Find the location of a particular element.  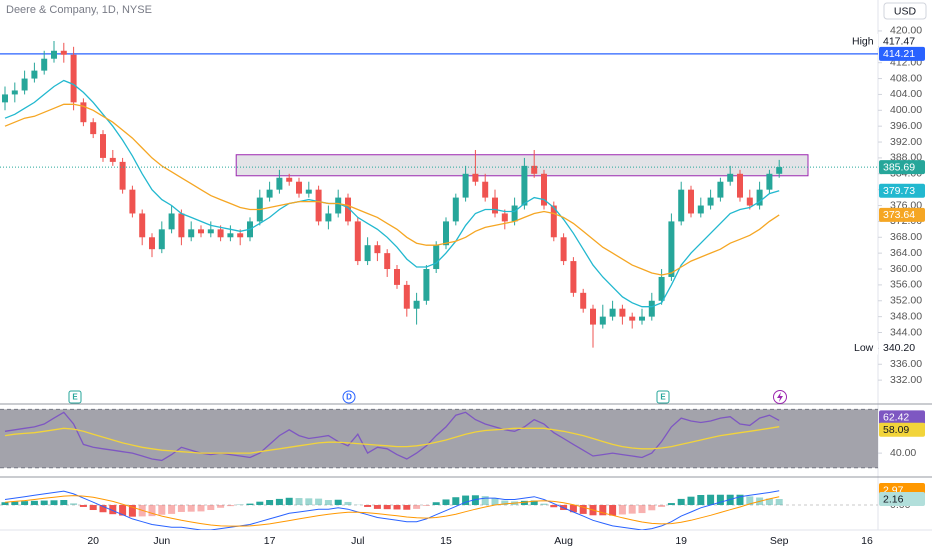

y-tick-label: 352.00 is located at coordinates (906, 301).